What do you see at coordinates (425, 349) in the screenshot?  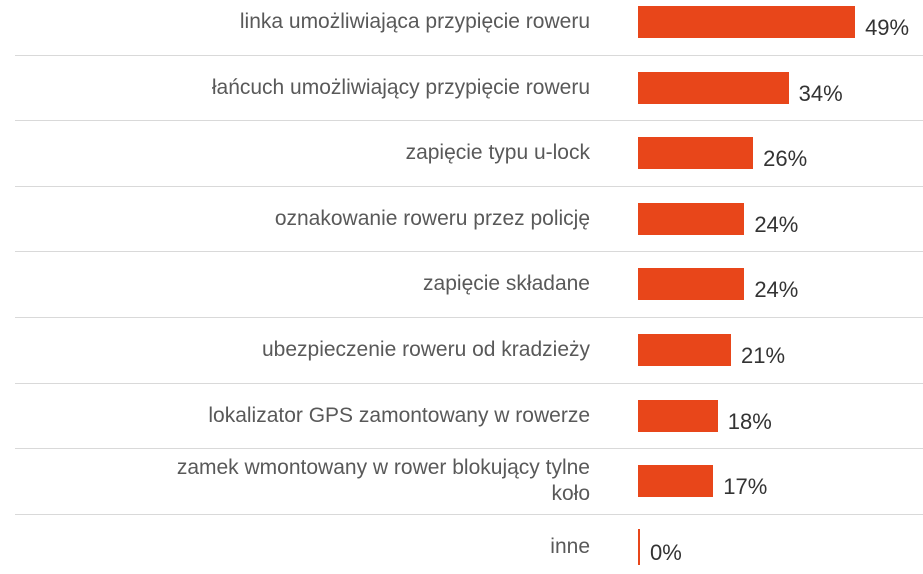 I see `category-label: ubezpieczenie roweru od kradzieży` at bounding box center [425, 349].